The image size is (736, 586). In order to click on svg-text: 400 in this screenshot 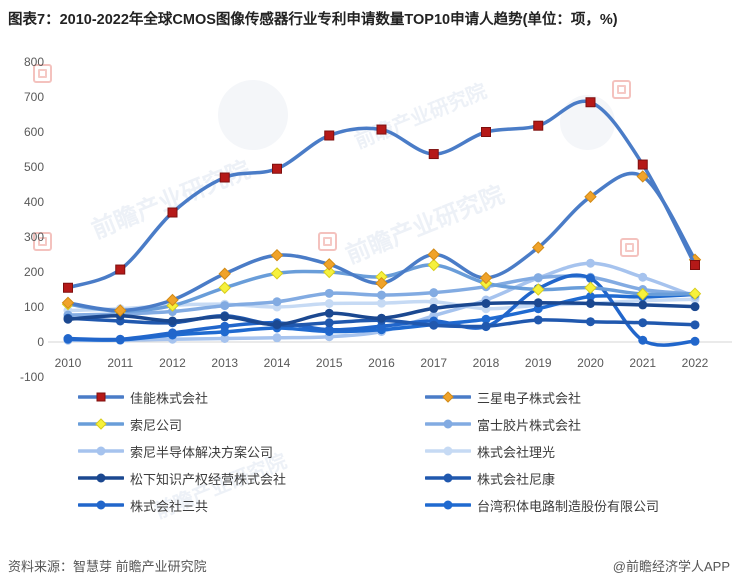, I will do `click(34, 202)`.